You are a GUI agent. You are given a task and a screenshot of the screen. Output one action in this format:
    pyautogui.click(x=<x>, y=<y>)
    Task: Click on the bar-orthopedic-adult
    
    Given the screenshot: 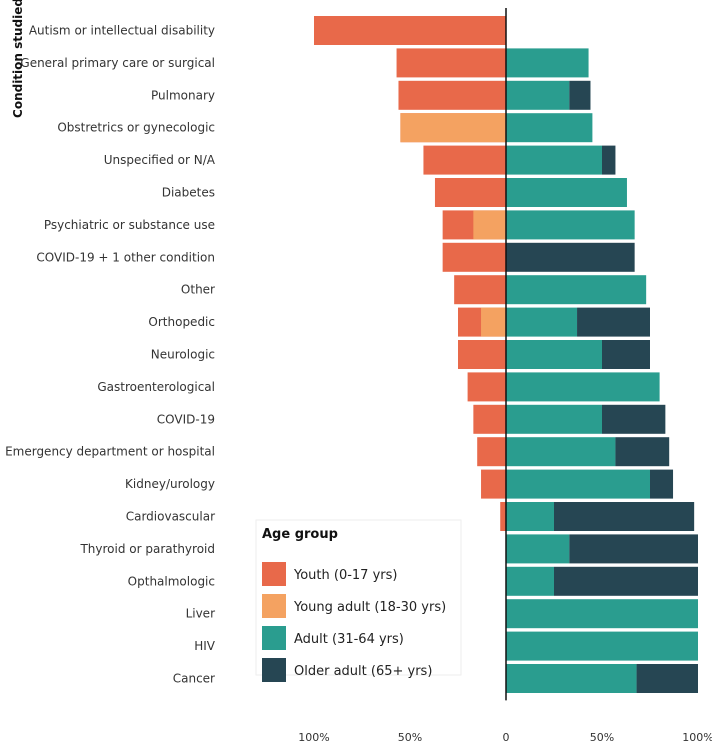 What is the action you would take?
    pyautogui.click(x=542, y=322)
    